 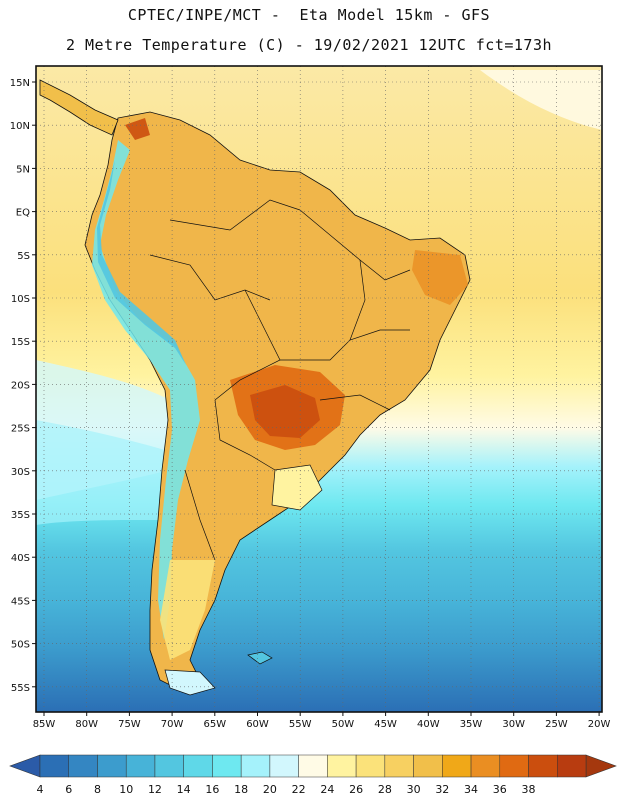 I want to click on lon-label: 85W, so click(x=44, y=724).